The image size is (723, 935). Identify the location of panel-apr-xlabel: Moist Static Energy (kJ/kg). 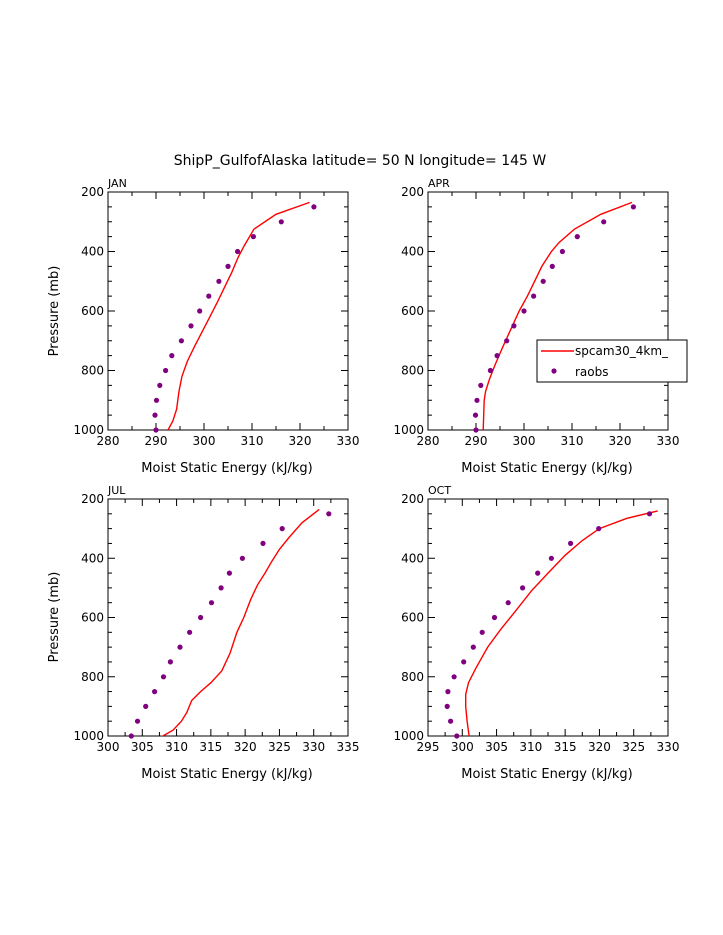
(546, 468).